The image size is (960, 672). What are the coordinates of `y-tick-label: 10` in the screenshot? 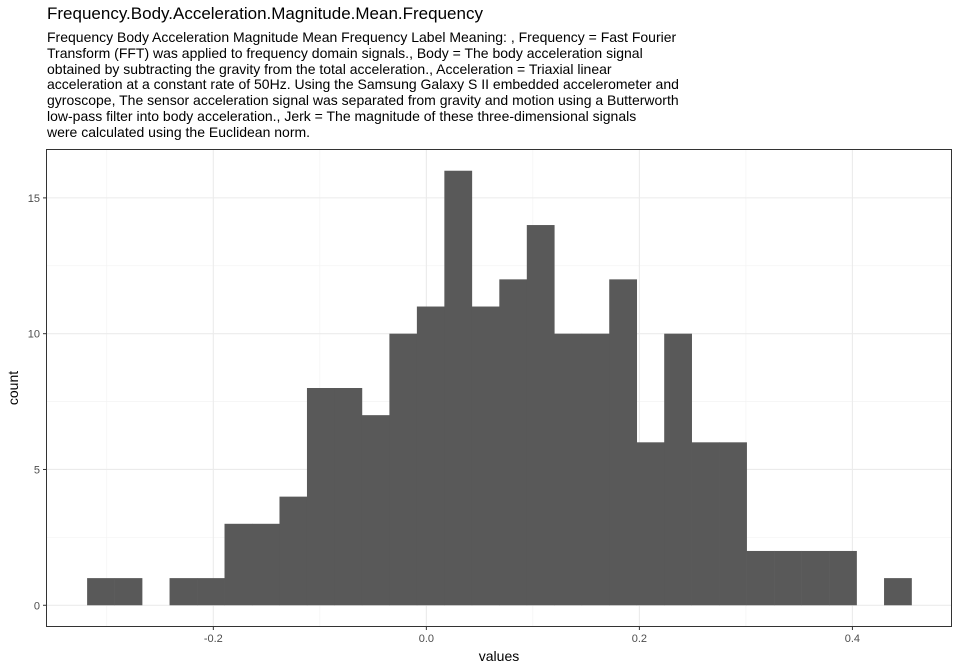 It's located at (34, 335).